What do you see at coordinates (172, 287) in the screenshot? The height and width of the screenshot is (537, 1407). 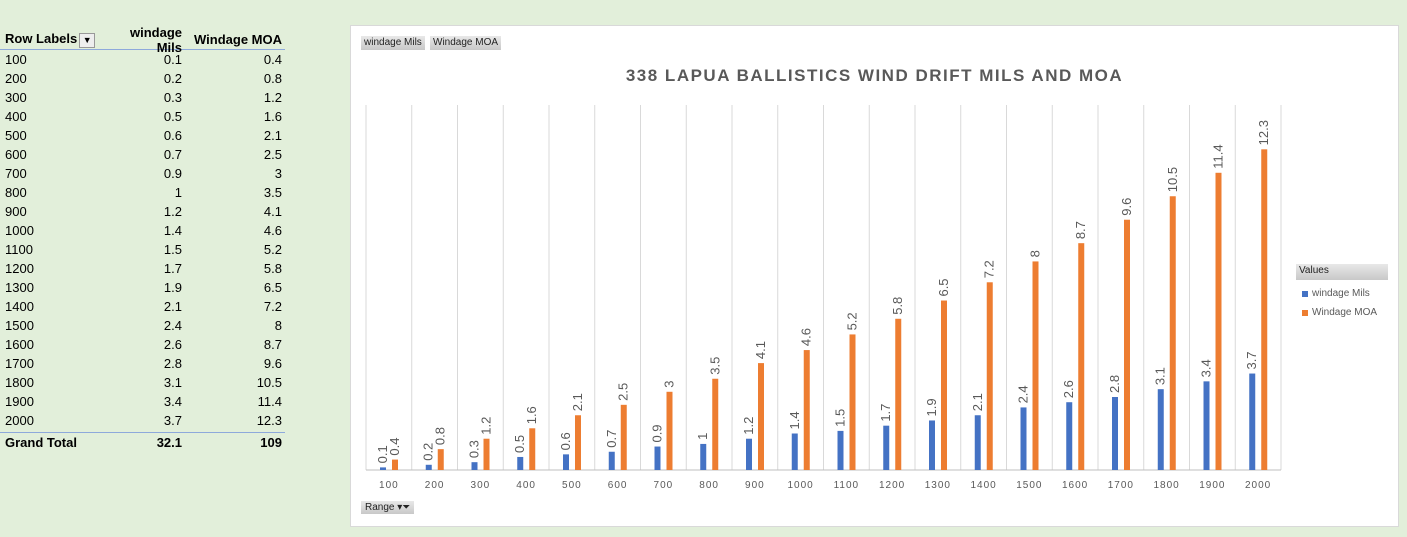 I see `mils-value: 1.9` at bounding box center [172, 287].